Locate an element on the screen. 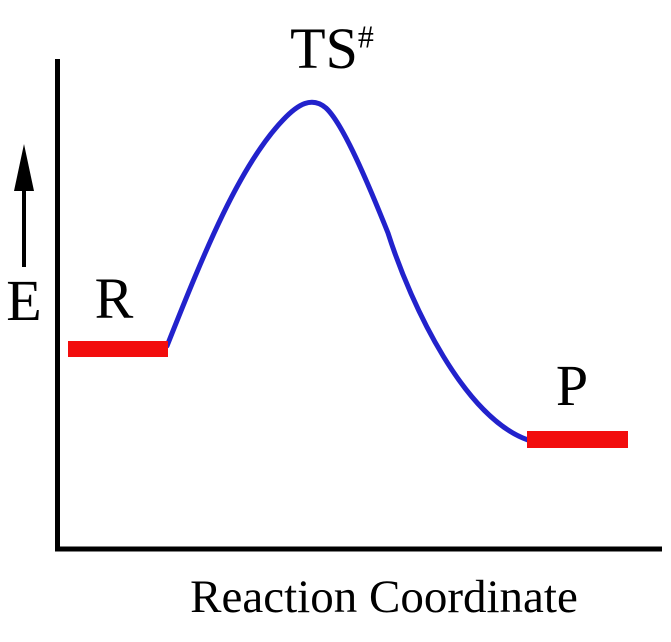 Image resolution: width=671 pixels, height=642 pixels. transition-state-label: TS# is located at coordinates (332, 49).